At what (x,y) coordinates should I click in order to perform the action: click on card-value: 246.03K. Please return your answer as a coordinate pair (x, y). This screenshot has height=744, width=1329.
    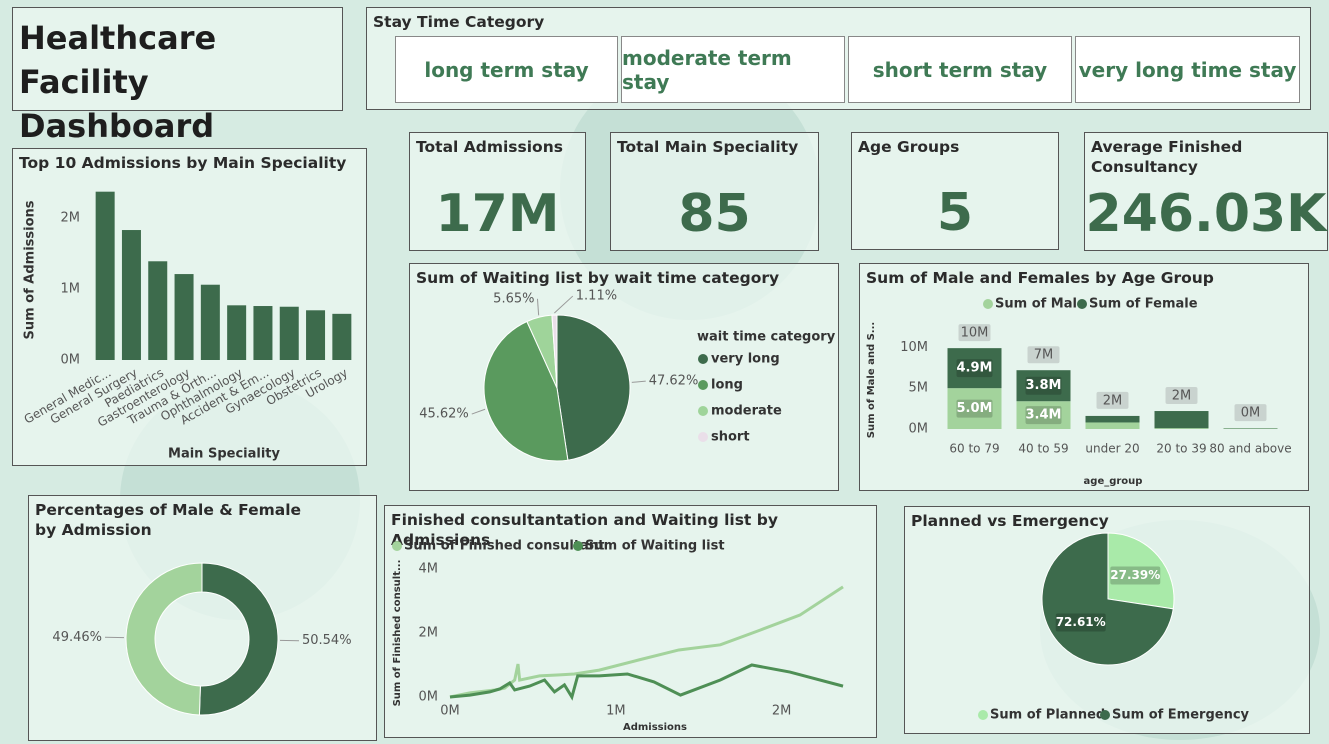
    Looking at the image, I should click on (1206, 214).